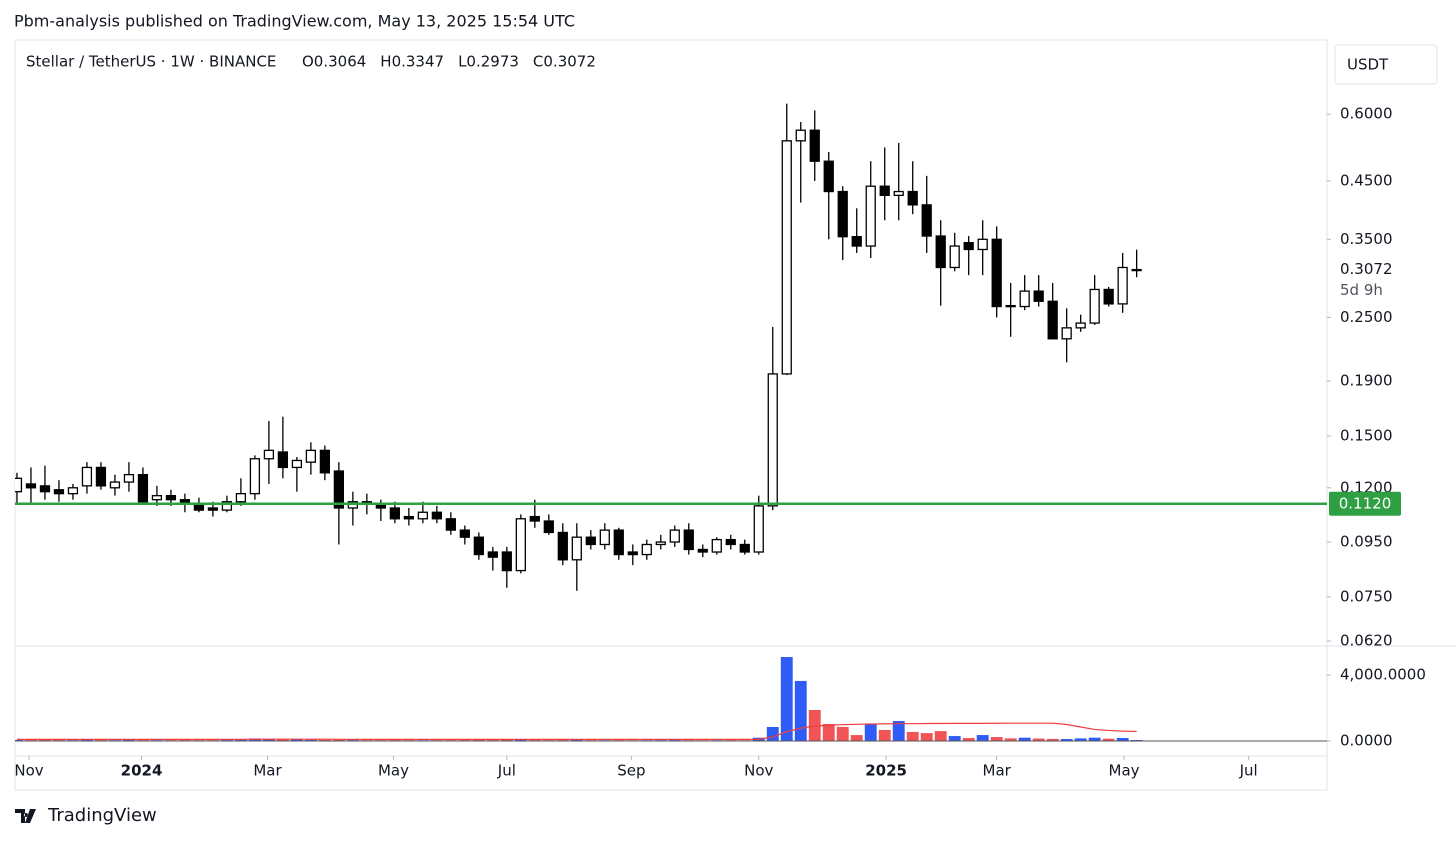 The height and width of the screenshot is (842, 1456). I want to click on countdown: 5d 9h, so click(1361, 290).